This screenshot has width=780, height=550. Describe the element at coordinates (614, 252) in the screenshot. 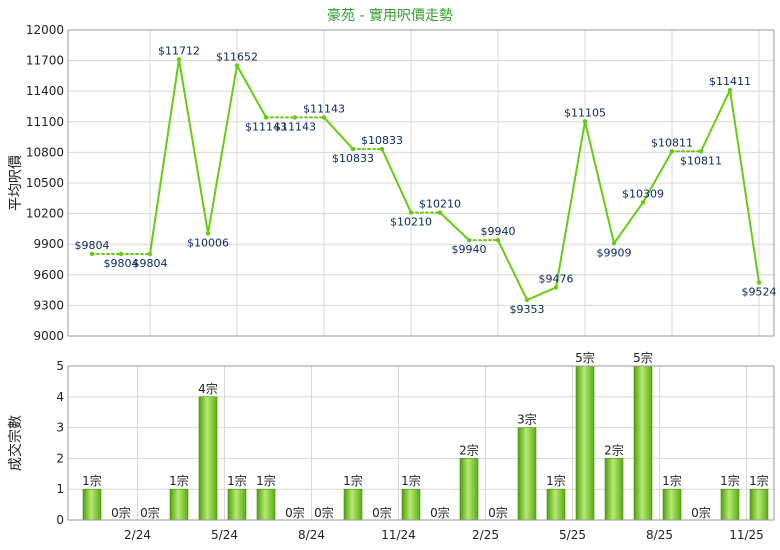

I see `price-data-label: $9909` at that location.